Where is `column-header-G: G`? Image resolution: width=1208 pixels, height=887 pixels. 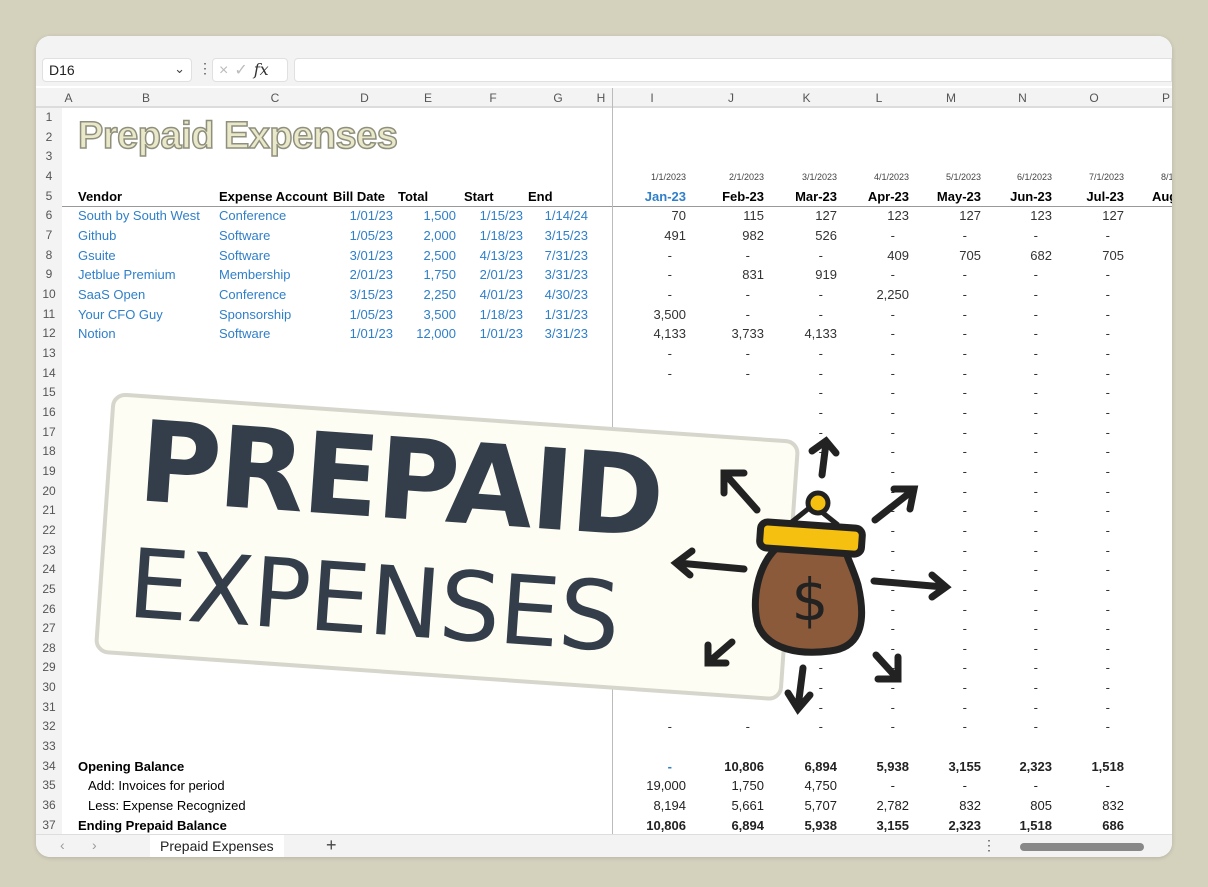
column-header-G: G is located at coordinates (558, 98).